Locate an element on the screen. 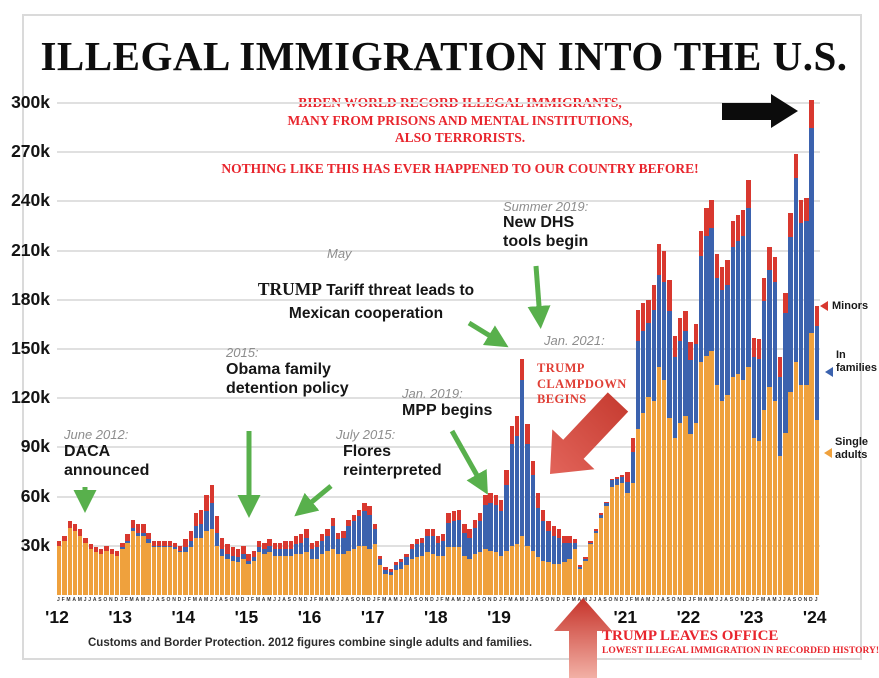 Image resolution: width=879 pixels, height=678 pixels. bar-'12-8 is located at coordinates (96, 571).